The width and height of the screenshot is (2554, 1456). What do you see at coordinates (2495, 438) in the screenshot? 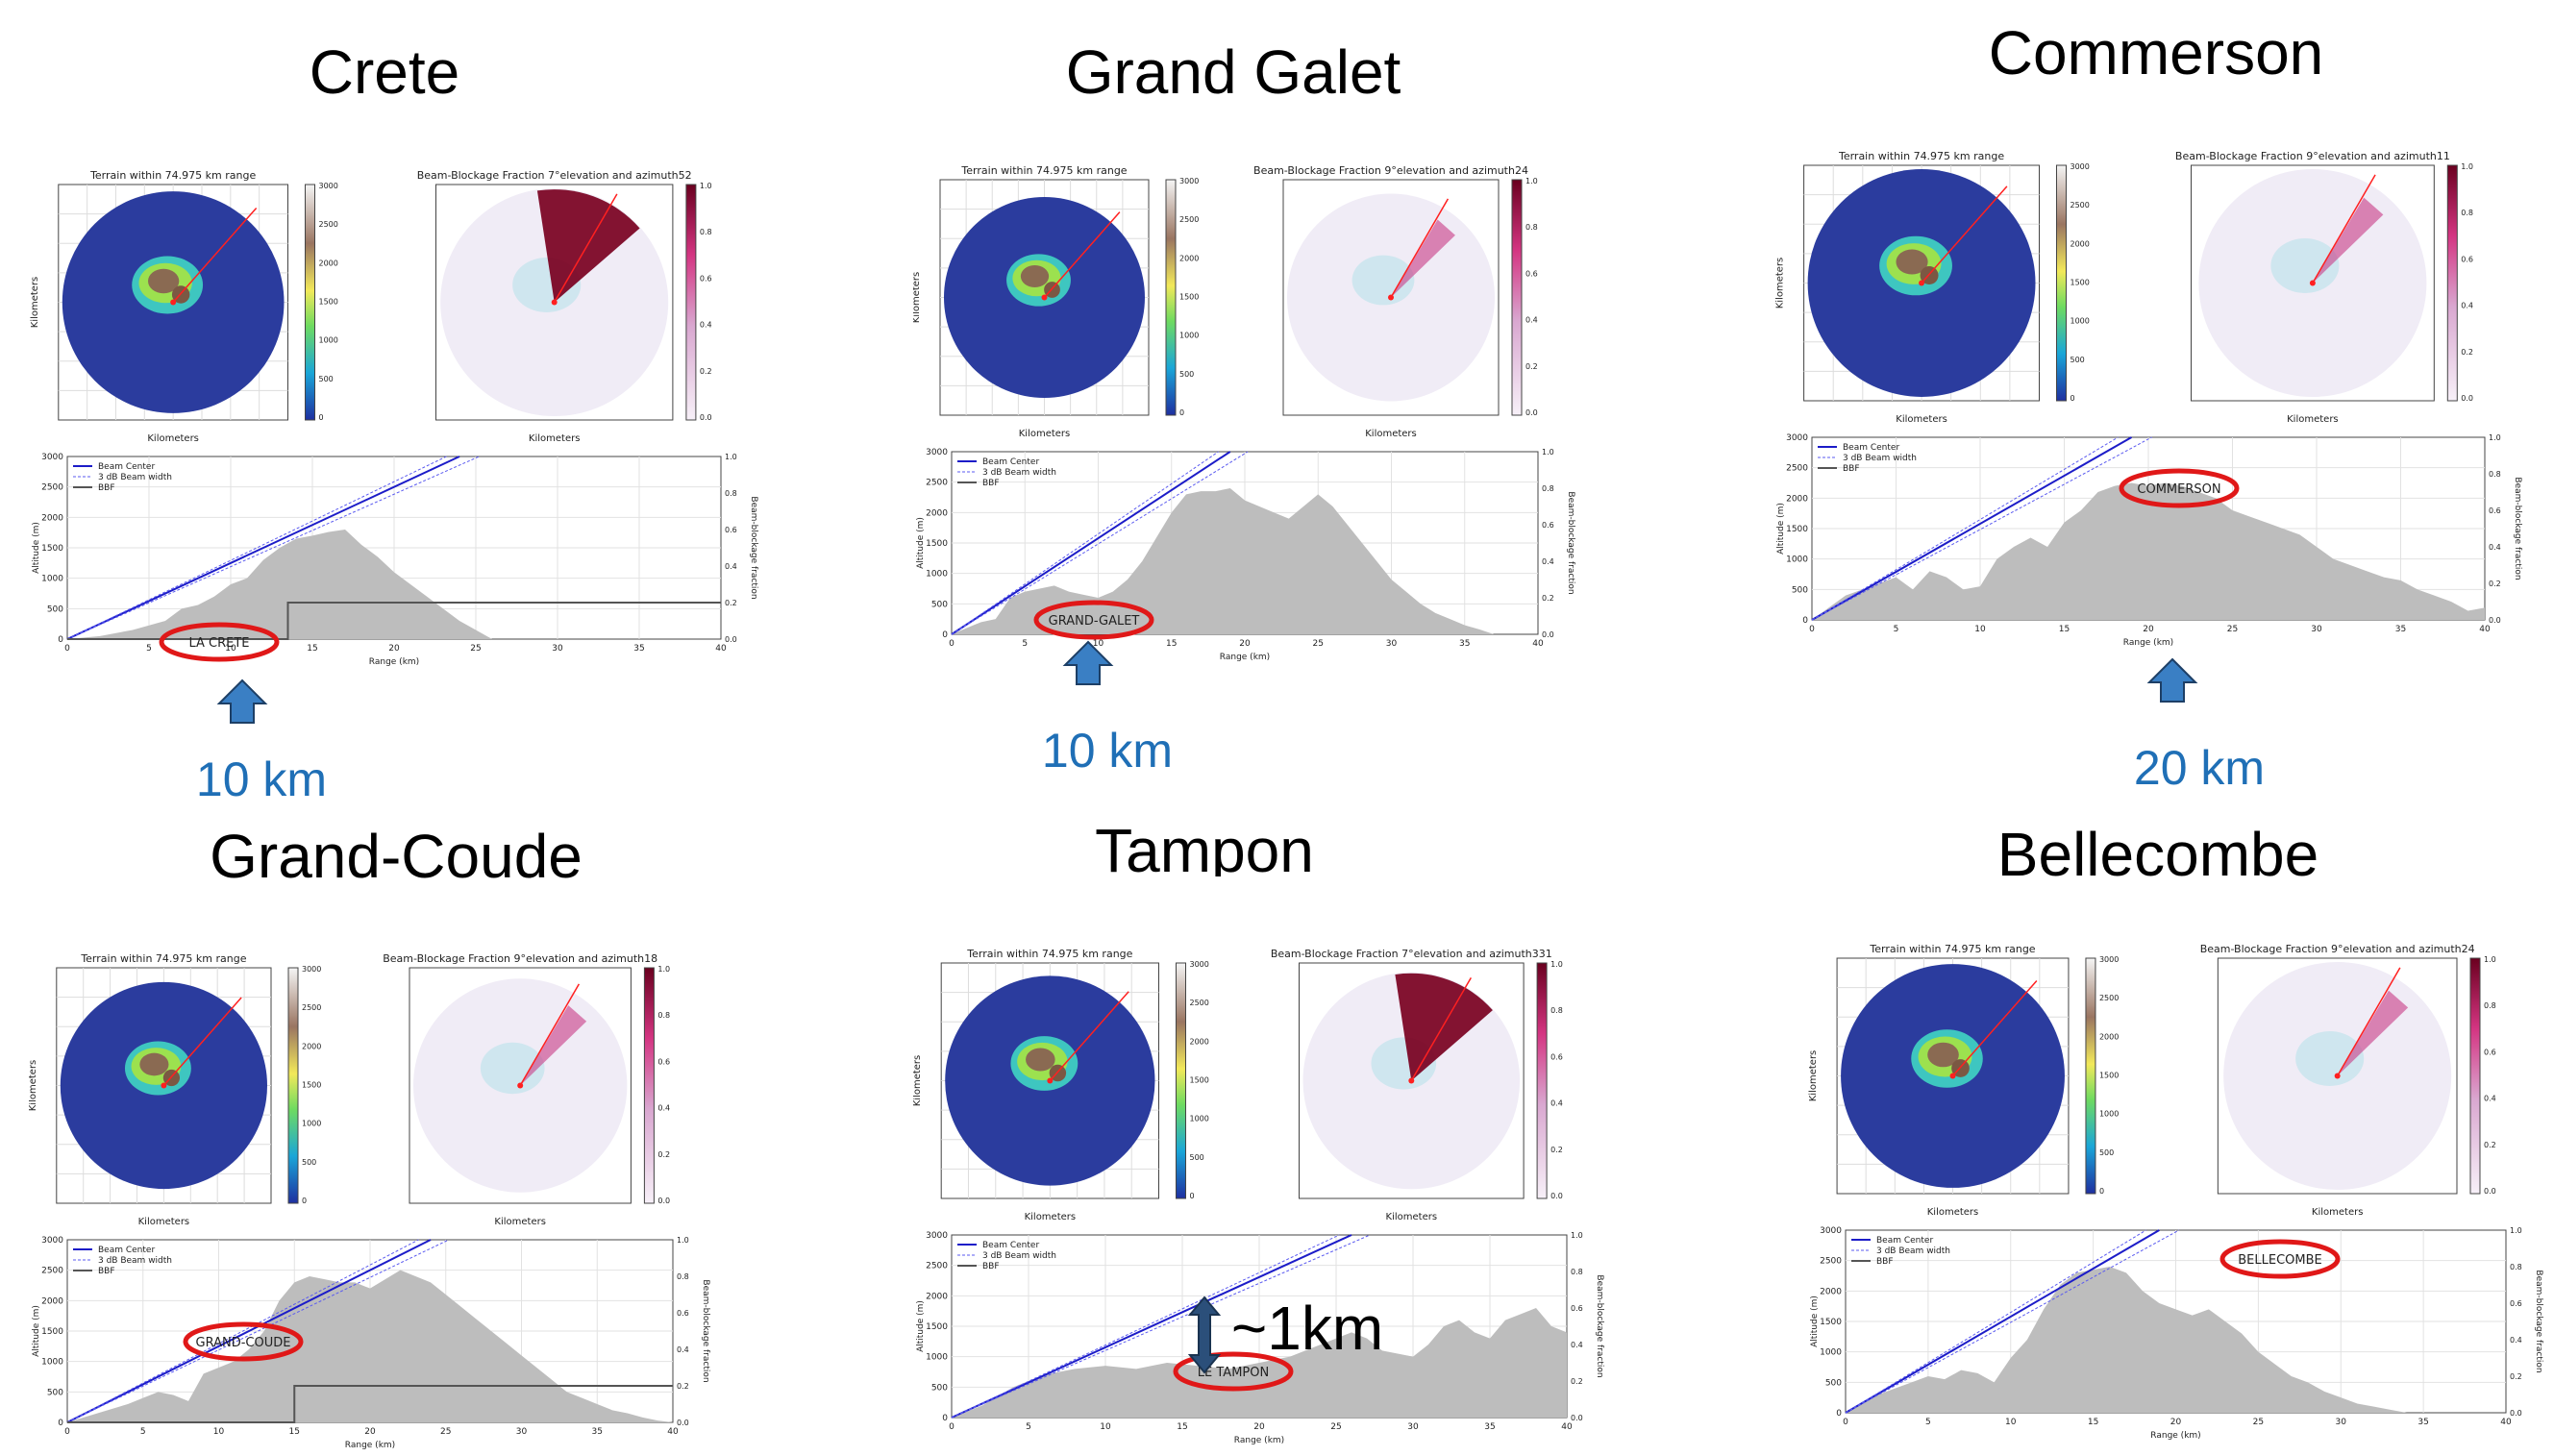
I see `profile-bbf-tick: 1.0` at bounding box center [2495, 438].